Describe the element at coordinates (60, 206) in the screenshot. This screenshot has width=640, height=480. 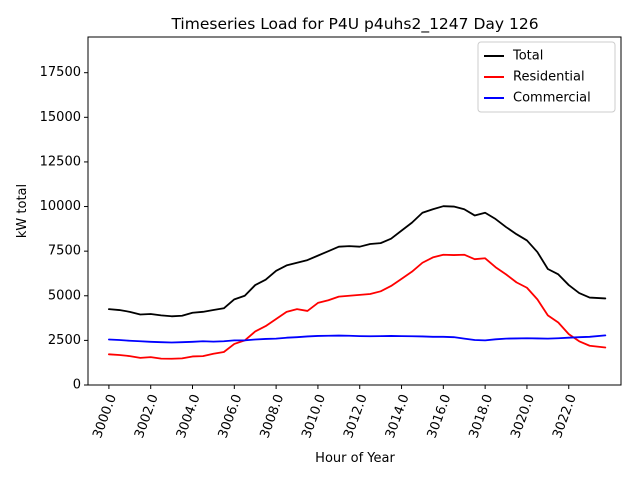
I see `y-tick-label: 10000` at that location.